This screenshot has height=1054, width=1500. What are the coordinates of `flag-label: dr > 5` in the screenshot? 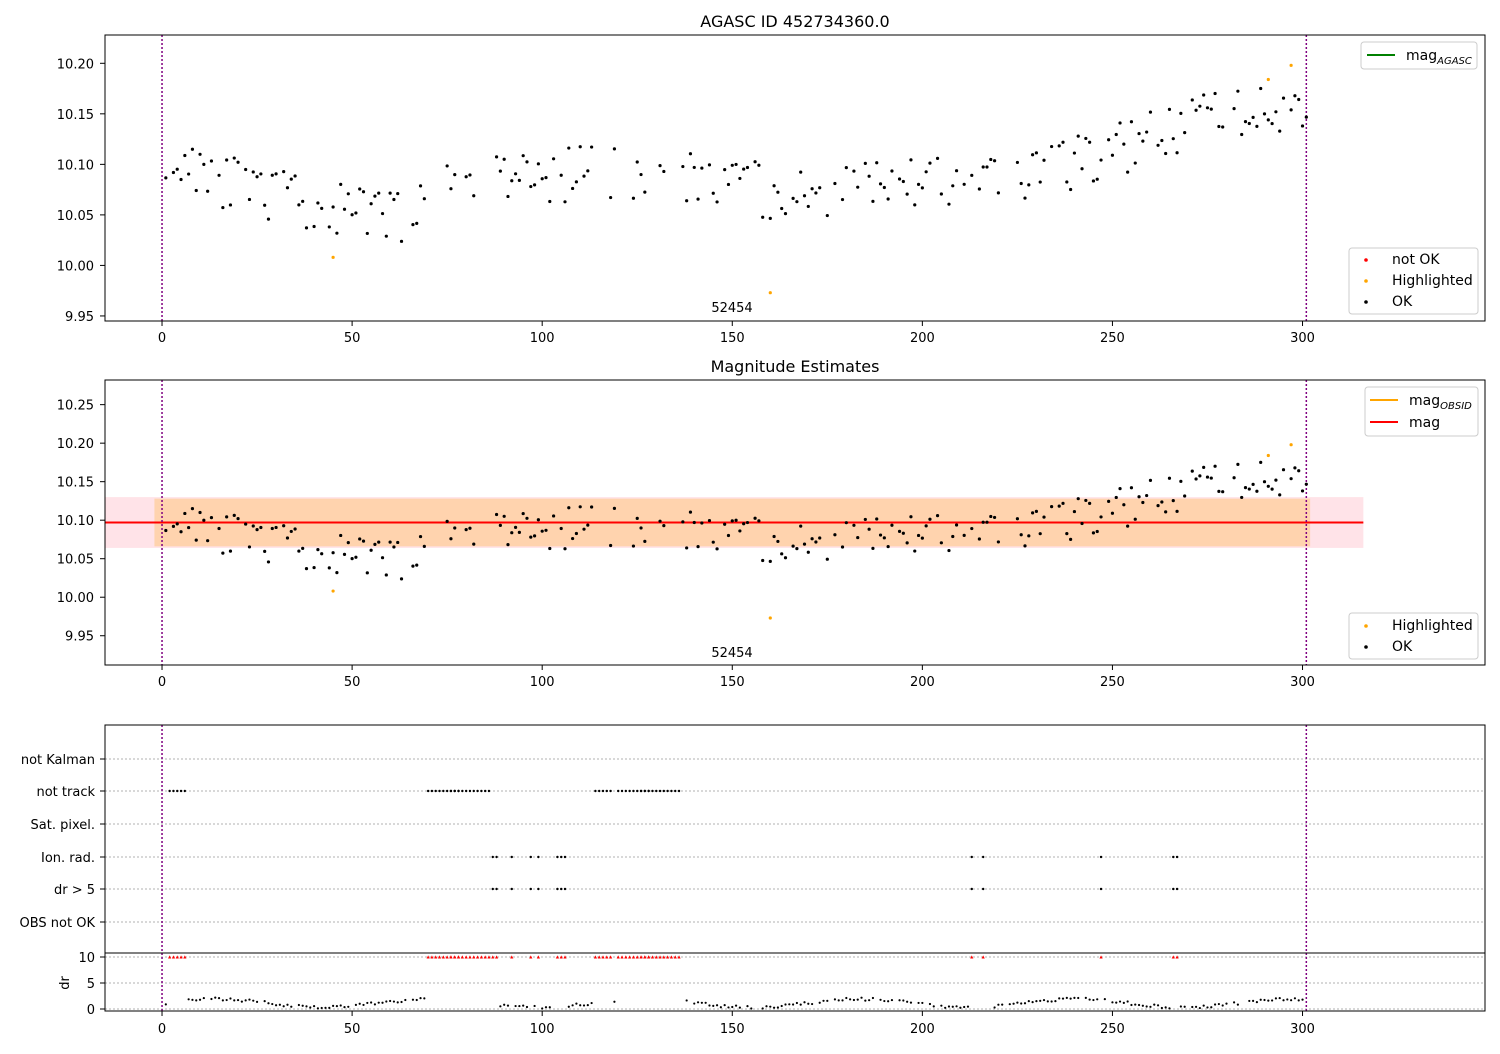 It's located at (74, 890).